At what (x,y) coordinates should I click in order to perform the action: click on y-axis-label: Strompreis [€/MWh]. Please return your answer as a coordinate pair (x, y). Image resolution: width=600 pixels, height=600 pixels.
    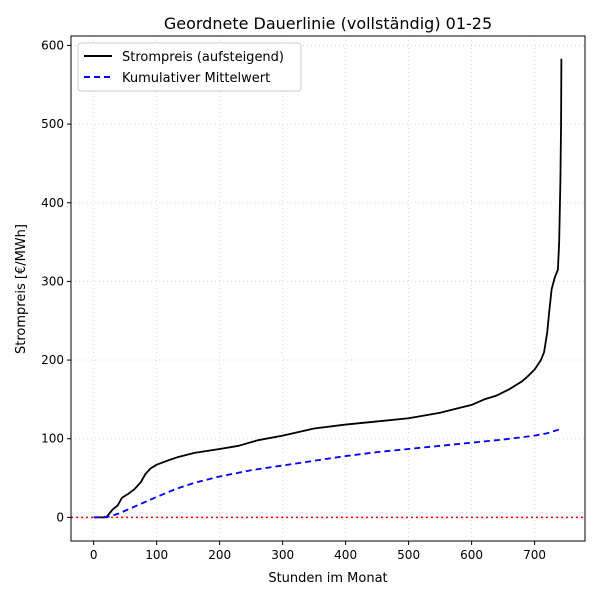
    Looking at the image, I should click on (21, 289).